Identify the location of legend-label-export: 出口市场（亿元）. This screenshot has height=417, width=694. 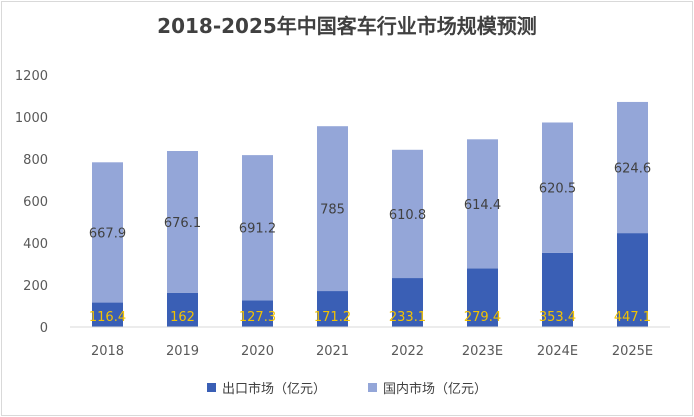
(273, 389).